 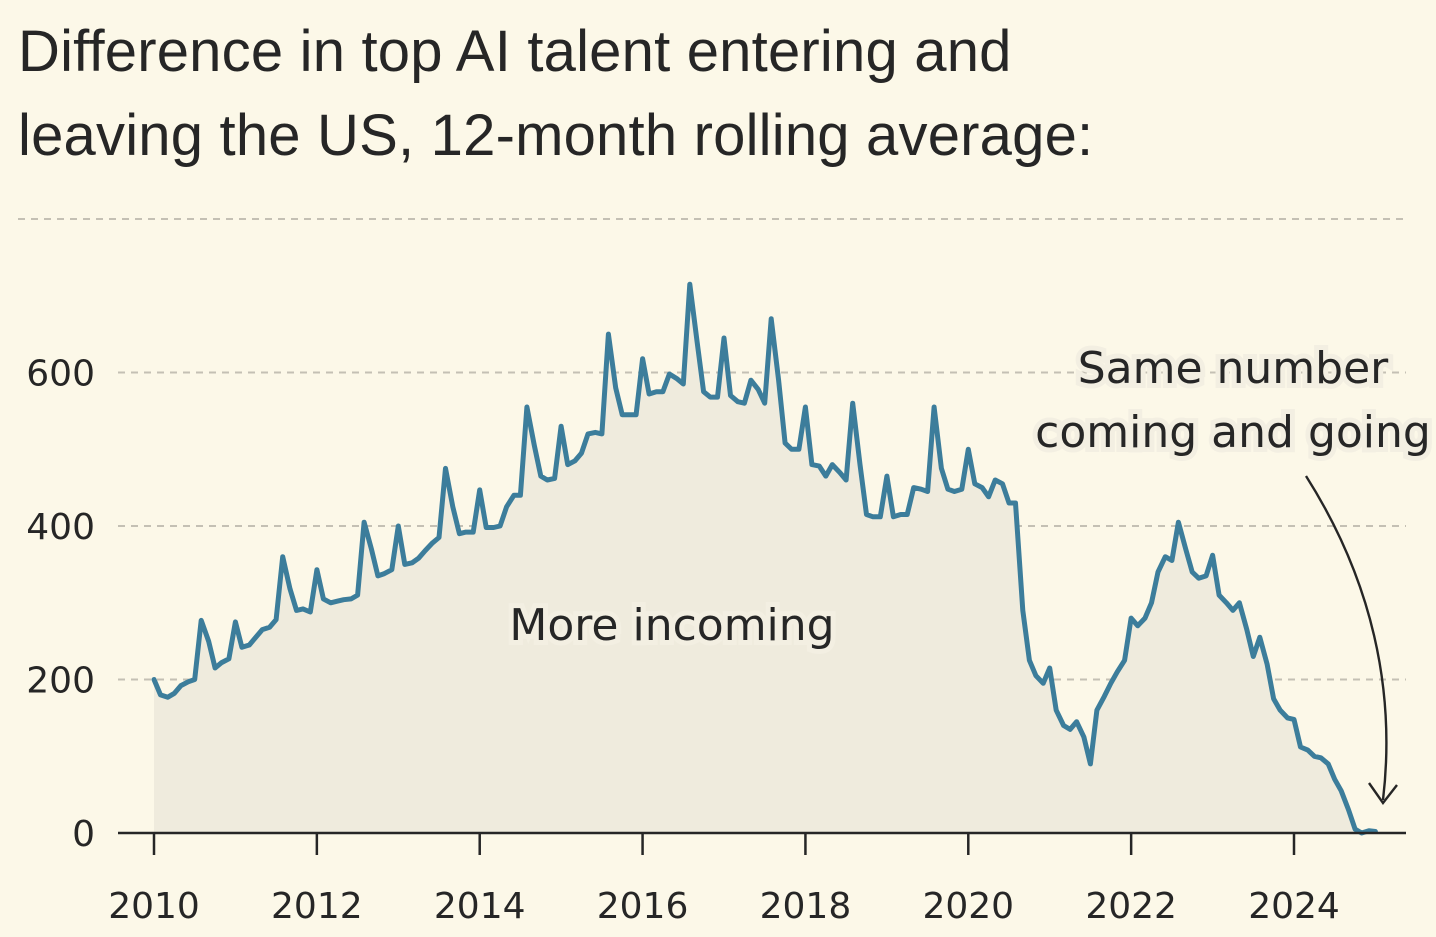 I want to click on y-tick-label-200: 200, so click(x=60, y=681).